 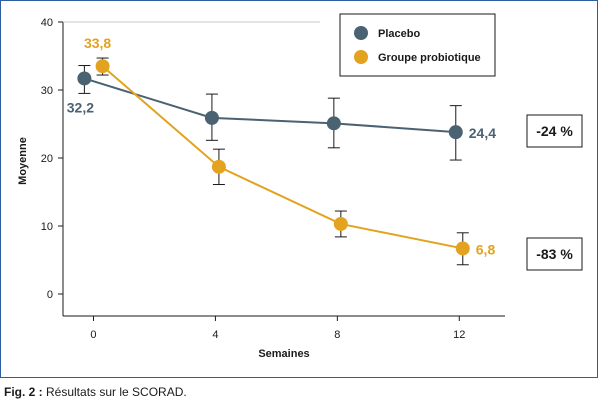 I want to click on x-tick-label: 8, so click(x=337, y=335).